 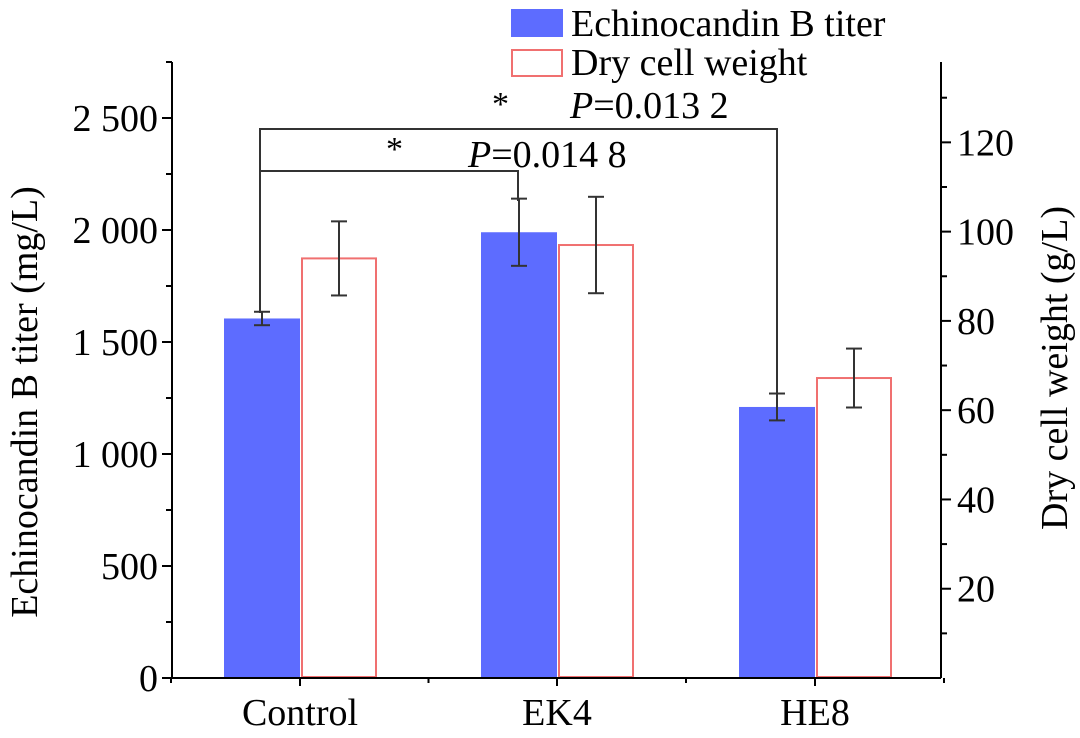 I want to click on left-axis: 0 500 1 000 1 500 2 000 2 500, so click(x=123, y=380).